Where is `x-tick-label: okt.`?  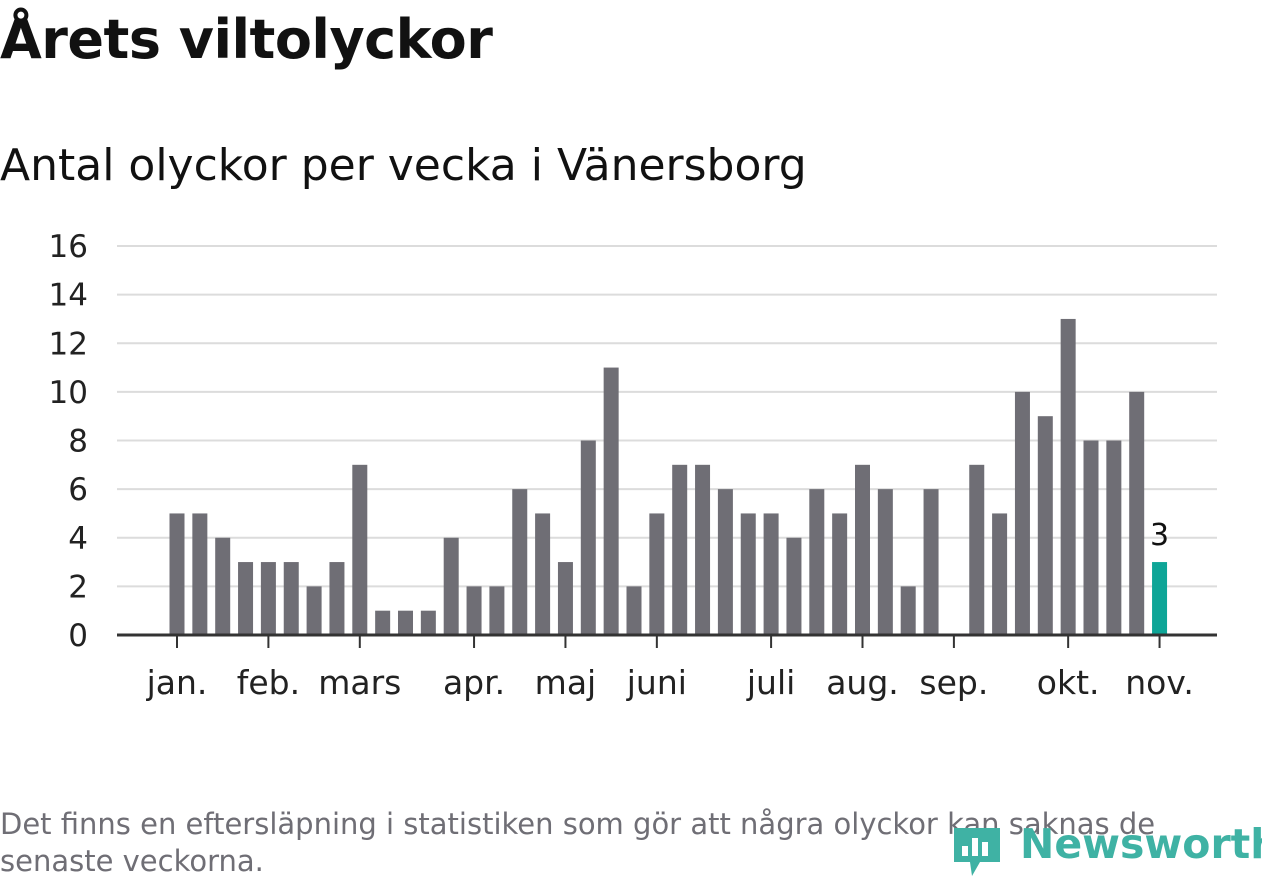 x-tick-label: okt. is located at coordinates (1068, 682).